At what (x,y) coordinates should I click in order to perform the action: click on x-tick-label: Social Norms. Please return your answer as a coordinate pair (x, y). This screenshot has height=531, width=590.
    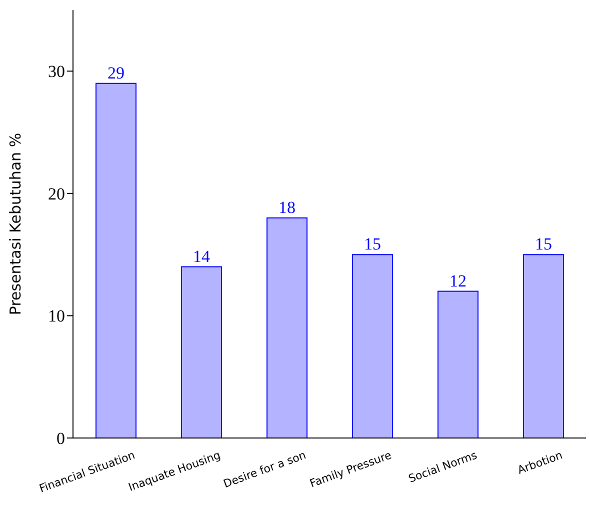
    Looking at the image, I should click on (443, 467).